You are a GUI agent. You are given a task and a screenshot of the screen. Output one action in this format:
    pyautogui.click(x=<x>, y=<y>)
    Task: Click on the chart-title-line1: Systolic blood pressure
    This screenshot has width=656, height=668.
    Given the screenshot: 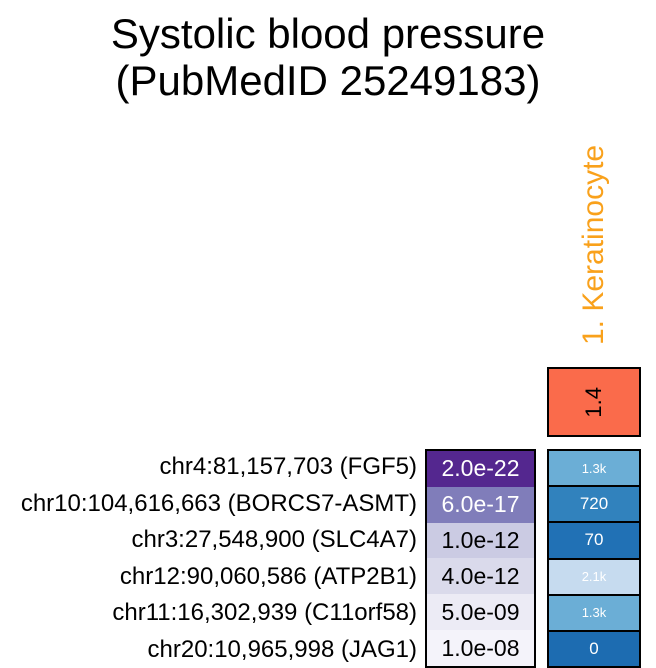 What is the action you would take?
    pyautogui.click(x=328, y=33)
    